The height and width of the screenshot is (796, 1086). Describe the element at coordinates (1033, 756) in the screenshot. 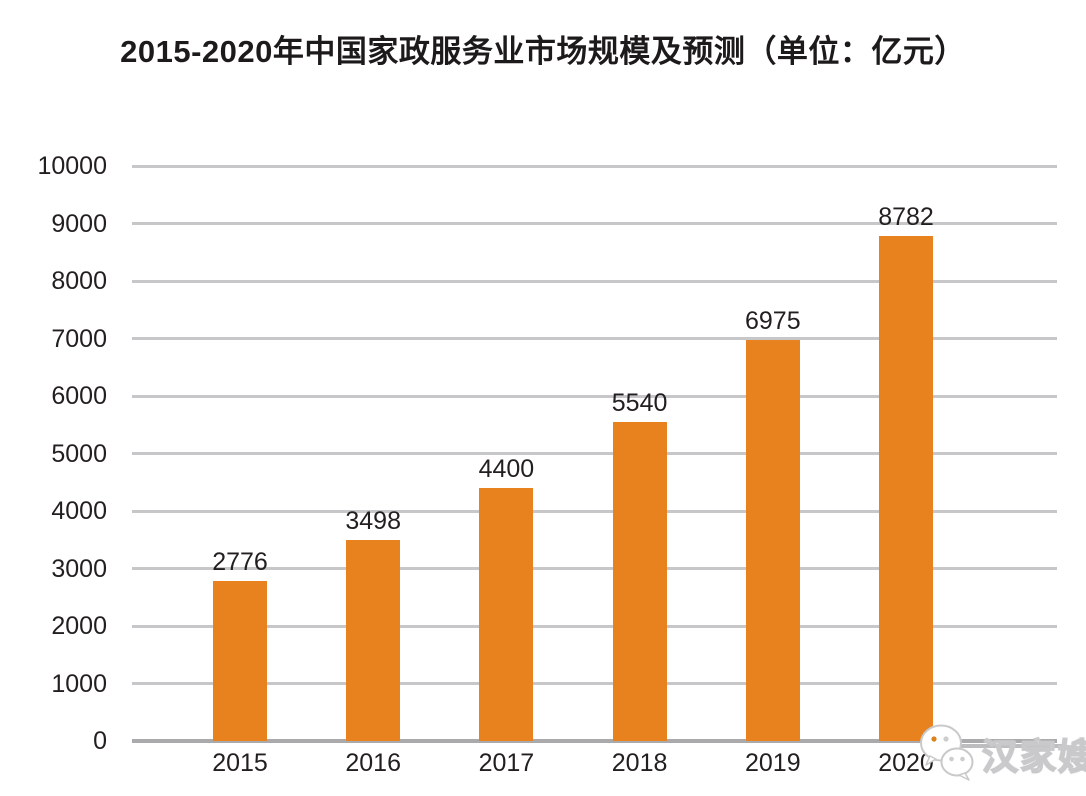

I see `watermark-label: 汉家嫂` at that location.